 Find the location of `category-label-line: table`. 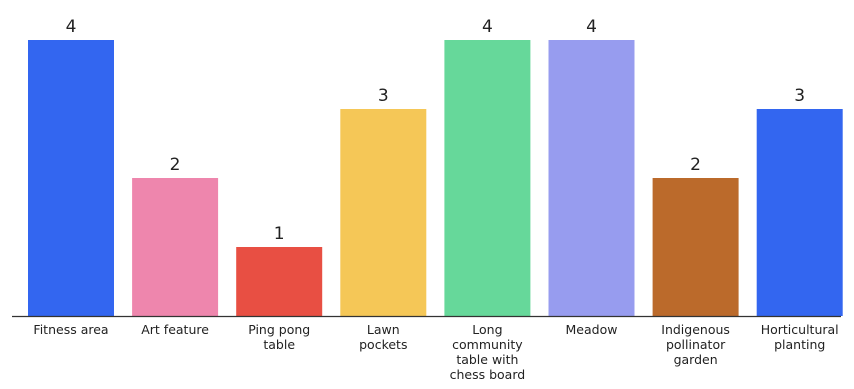

category-label-line: table is located at coordinates (279, 344).